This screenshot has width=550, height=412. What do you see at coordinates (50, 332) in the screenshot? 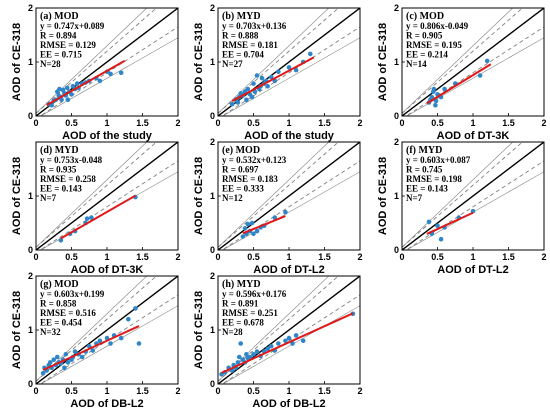
I see `stat-line: N=32` at bounding box center [50, 332].